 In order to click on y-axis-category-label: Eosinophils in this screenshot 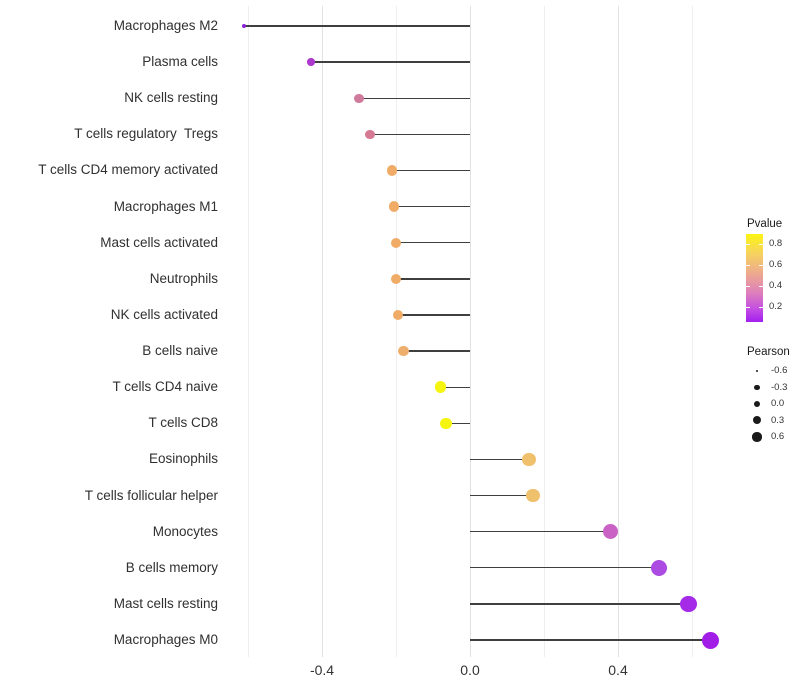, I will do `click(183, 459)`.